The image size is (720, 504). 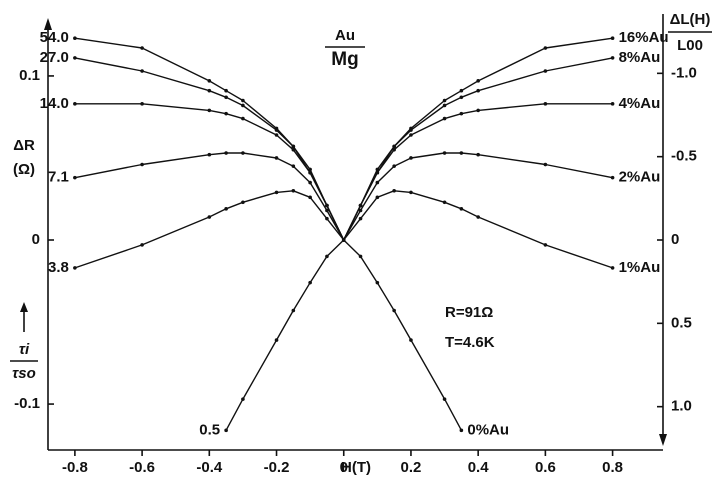 What do you see at coordinates (54, 57) in the screenshot?
I see `left-series-label: 27.0` at bounding box center [54, 57].